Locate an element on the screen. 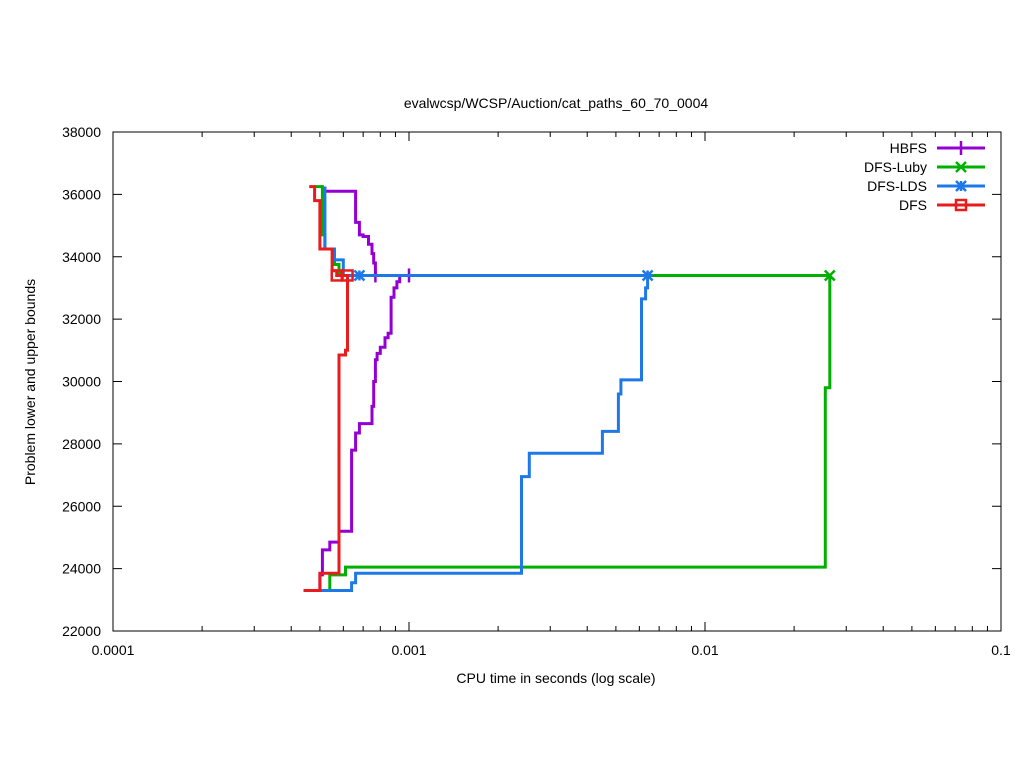  hbfs-lower-bound-line is located at coordinates (363, 432).